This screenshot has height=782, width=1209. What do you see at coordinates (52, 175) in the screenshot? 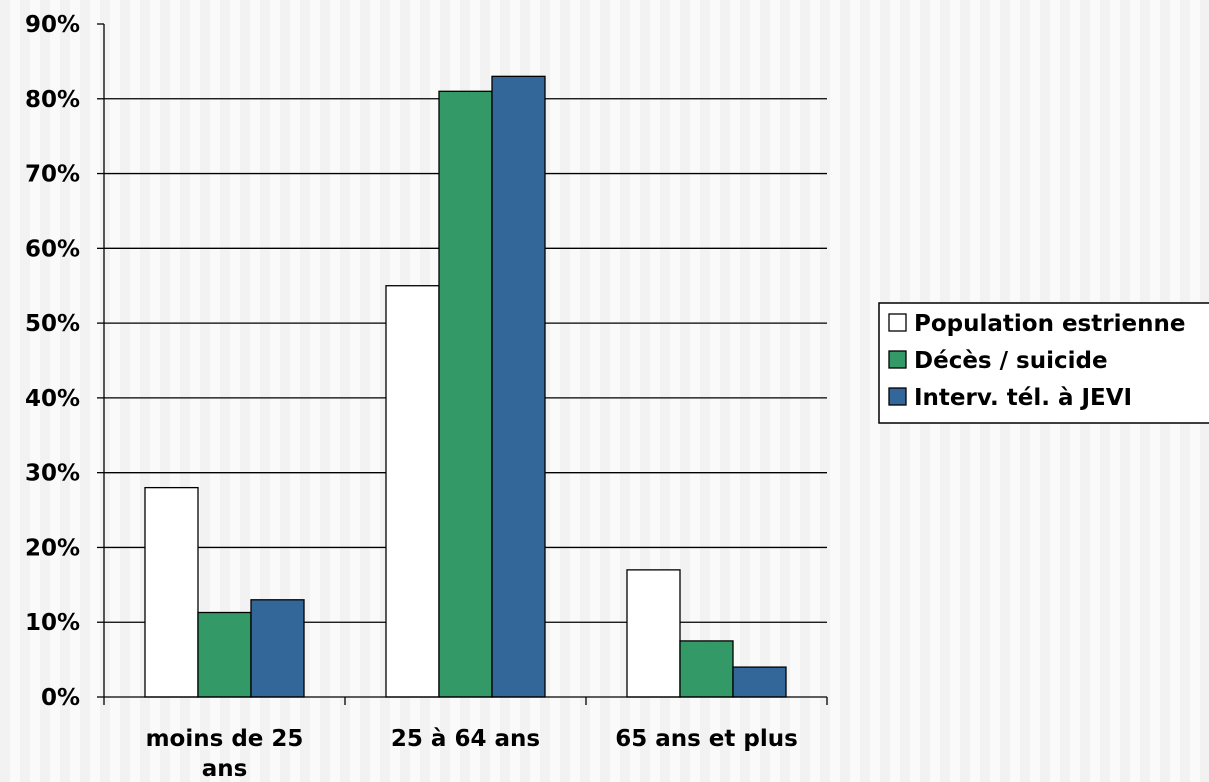
I see `y-tick-label: 70%` at bounding box center [52, 175].